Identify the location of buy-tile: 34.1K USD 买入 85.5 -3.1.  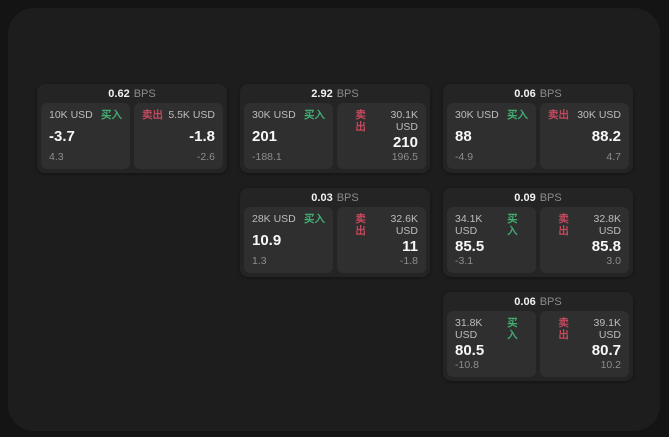
(491, 240).